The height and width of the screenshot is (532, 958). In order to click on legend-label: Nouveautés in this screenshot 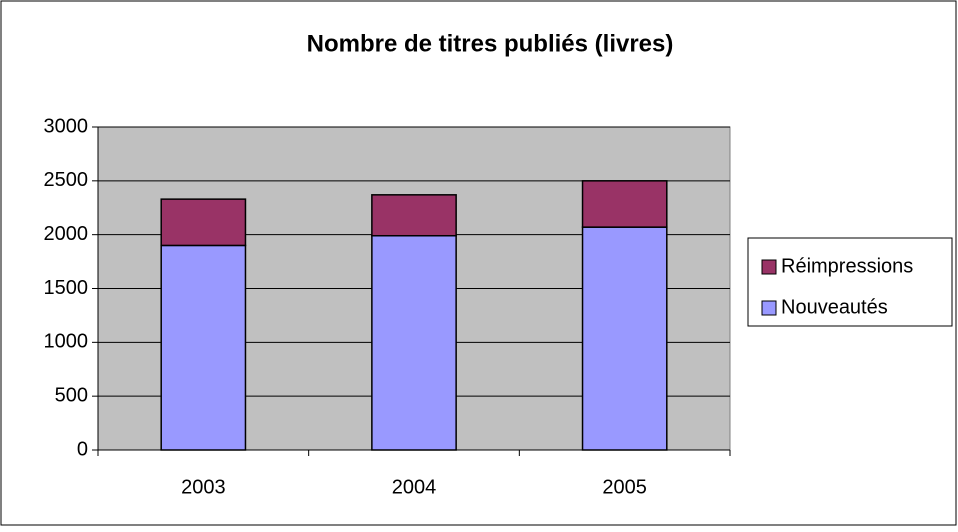, I will do `click(834, 307)`.